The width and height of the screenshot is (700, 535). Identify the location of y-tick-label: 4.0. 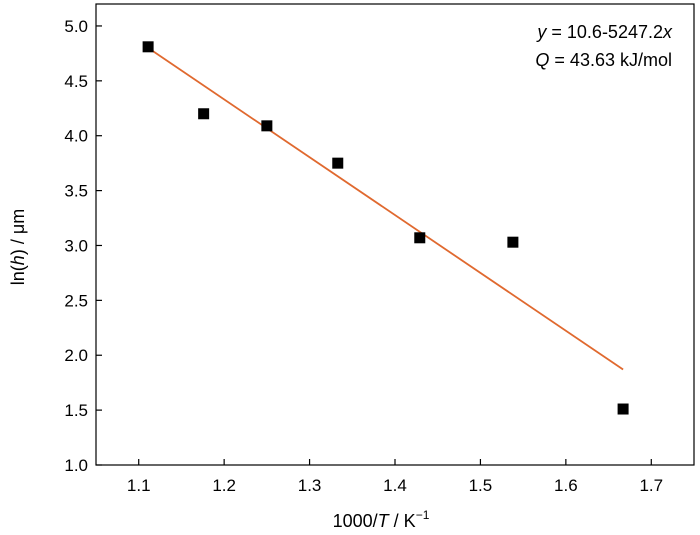
(76, 136).